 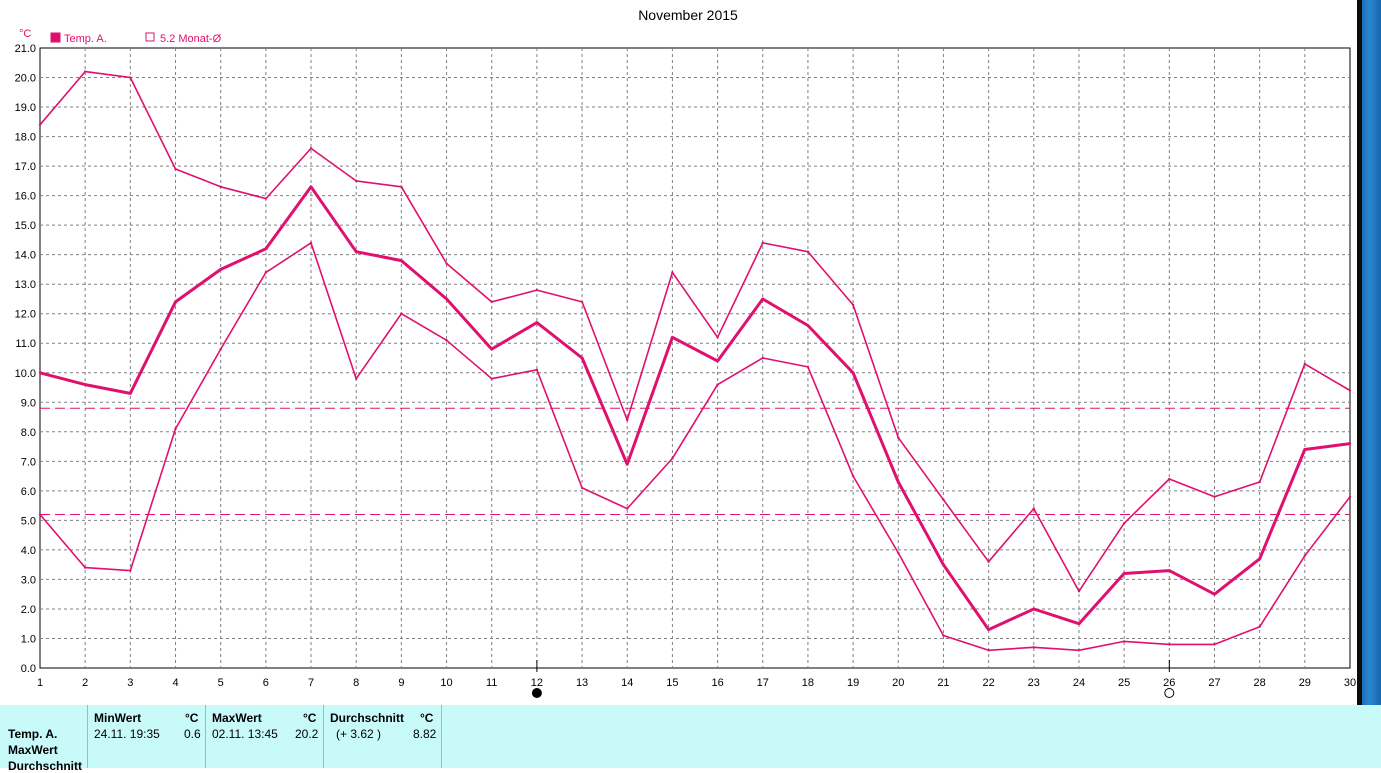 What do you see at coordinates (33, 734) in the screenshot?
I see `row-label-temp: Temp. A.` at bounding box center [33, 734].